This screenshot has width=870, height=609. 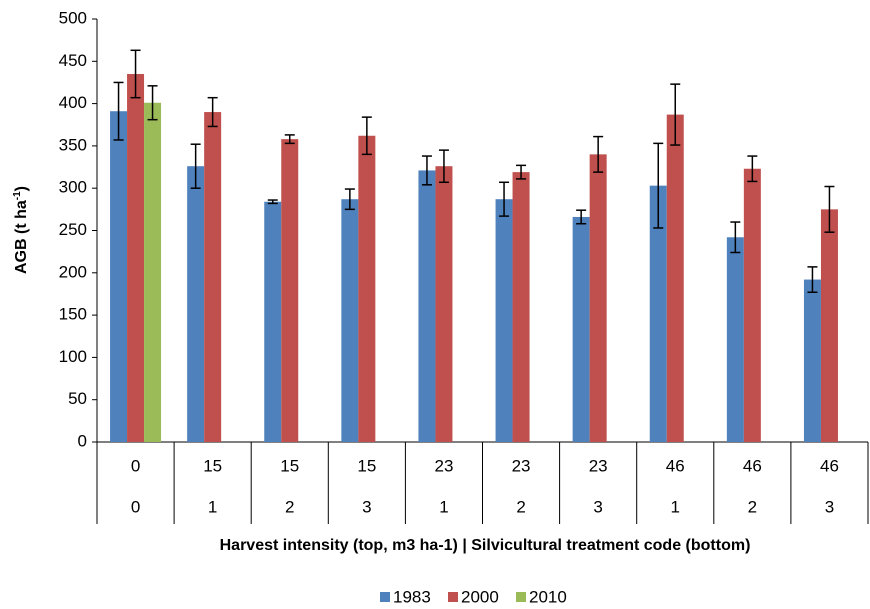 I want to click on y-title-text: AGB (t ha, so click(x=21, y=237).